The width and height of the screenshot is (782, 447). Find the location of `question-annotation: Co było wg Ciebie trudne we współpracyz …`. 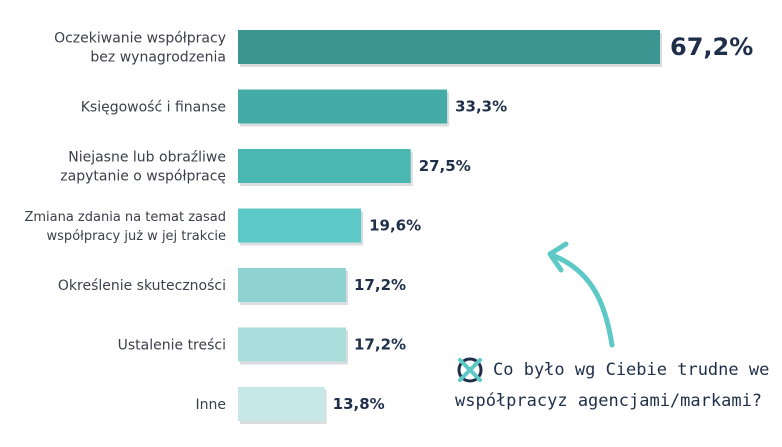

question-annotation: Co było wg Ciebie trudne we współpracyz … is located at coordinates (615, 386).